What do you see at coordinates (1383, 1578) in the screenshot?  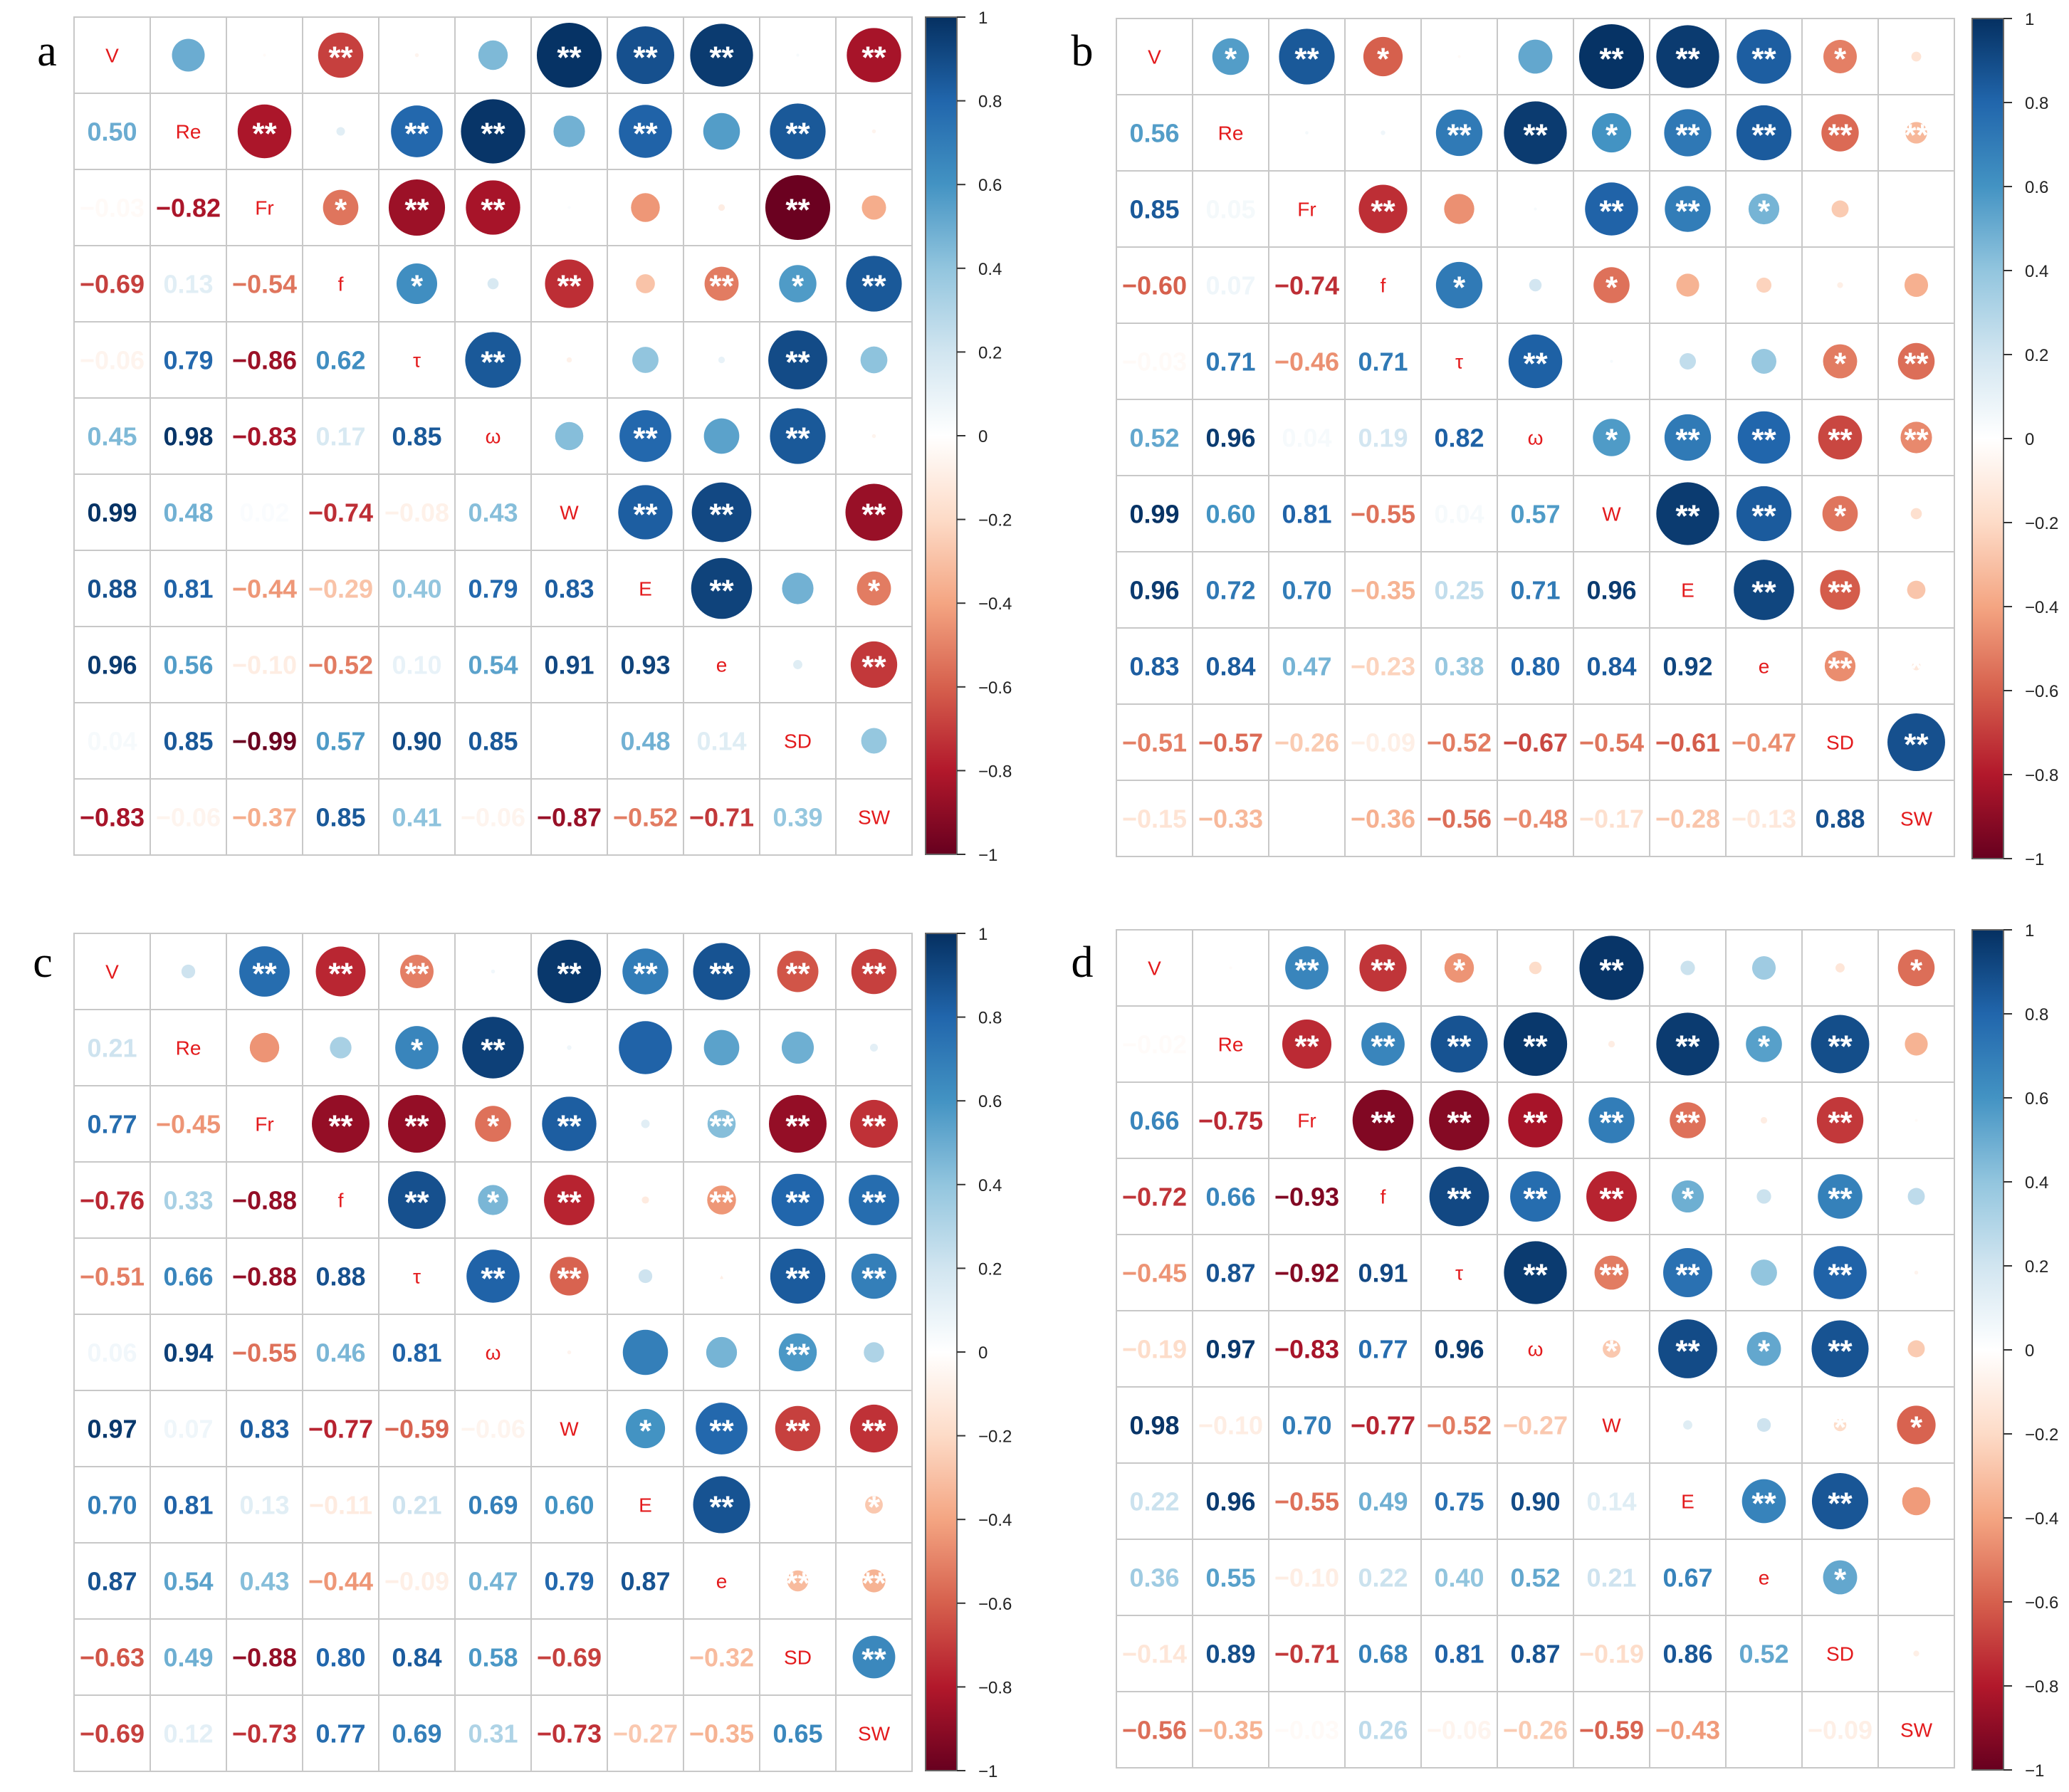 I see `correlation-value: 0.22` at bounding box center [1383, 1578].